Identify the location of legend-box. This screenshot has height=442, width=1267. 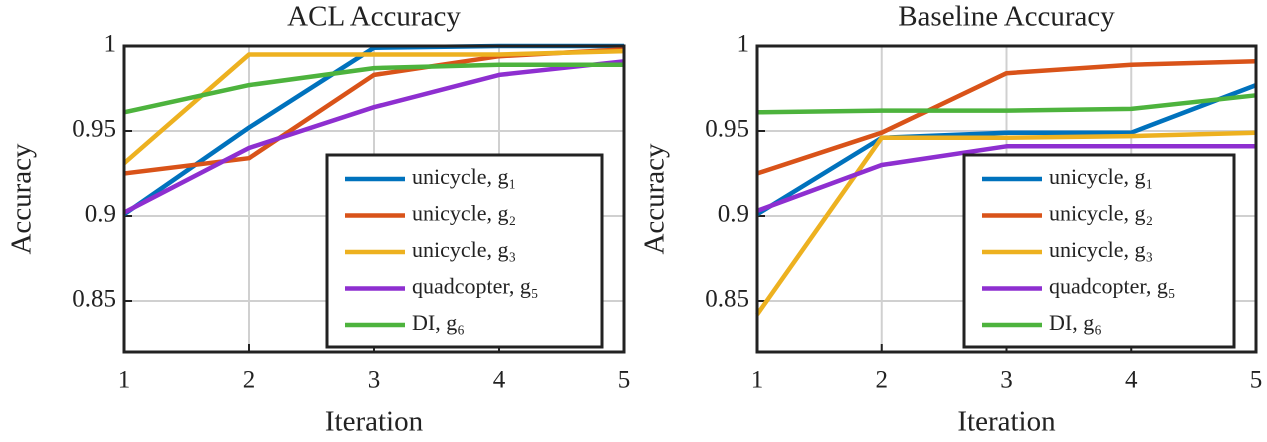
(464, 251).